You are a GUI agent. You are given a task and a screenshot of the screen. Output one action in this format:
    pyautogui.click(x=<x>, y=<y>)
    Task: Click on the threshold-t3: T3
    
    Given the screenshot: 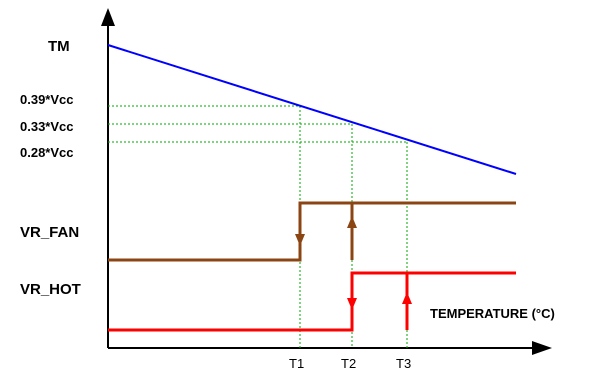 What is the action you would take?
    pyautogui.click(x=403, y=363)
    